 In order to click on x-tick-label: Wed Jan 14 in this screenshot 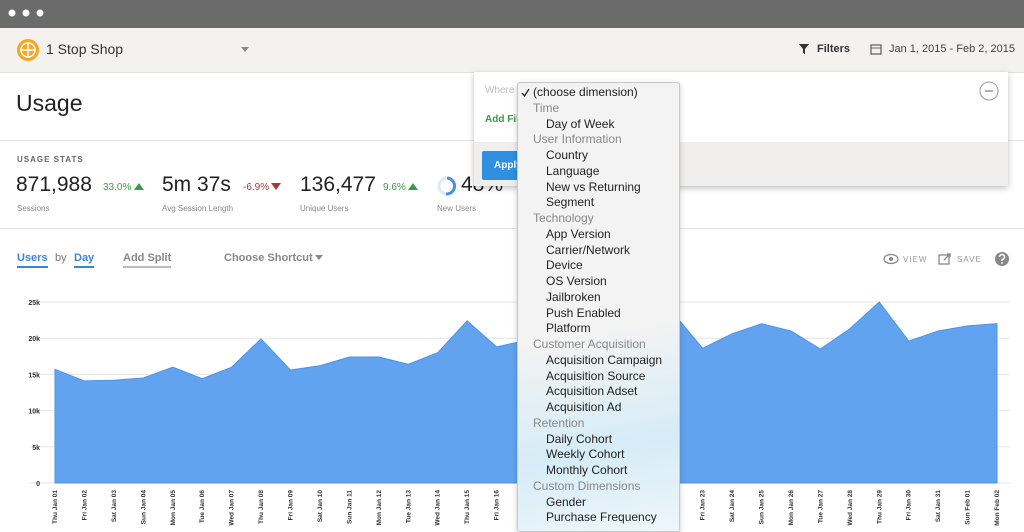, I will do `click(438, 508)`.